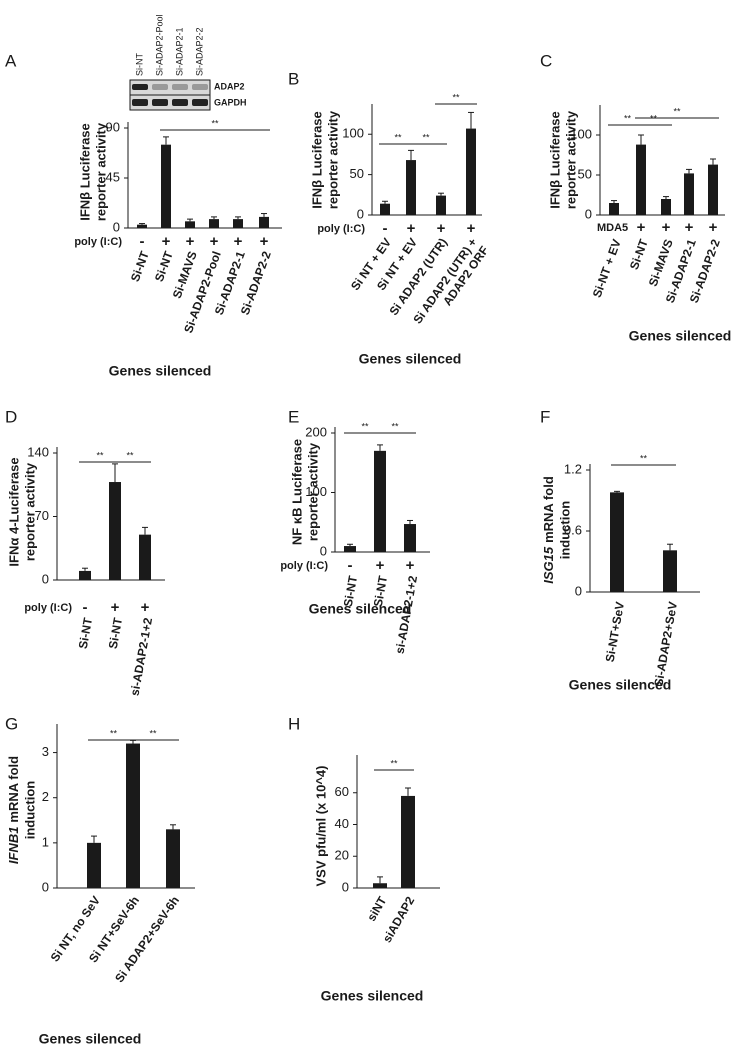  What do you see at coordinates (13, 511) in the screenshot?
I see `y-axis-label: IFNα 4-Luciferase` at bounding box center [13, 511].